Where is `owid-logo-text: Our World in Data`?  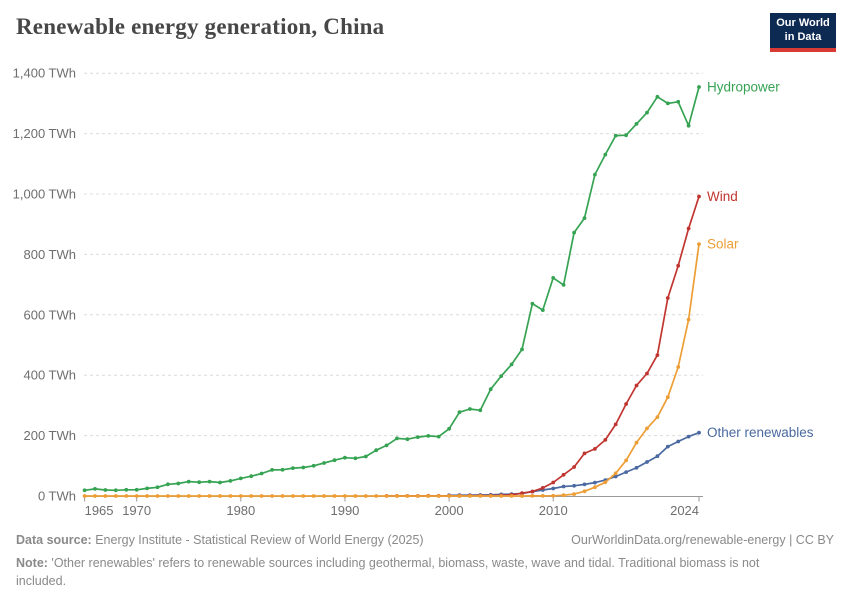 owid-logo-text: Our World in Data is located at coordinates (803, 30).